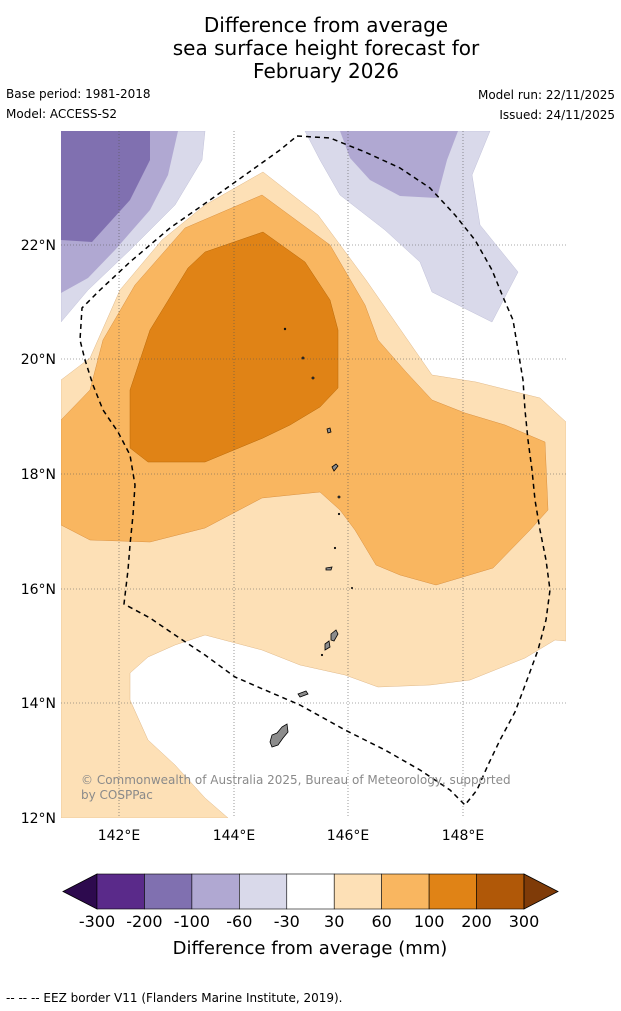  What do you see at coordinates (326, 71) in the screenshot?
I see `title-line-3: February 2026` at bounding box center [326, 71].